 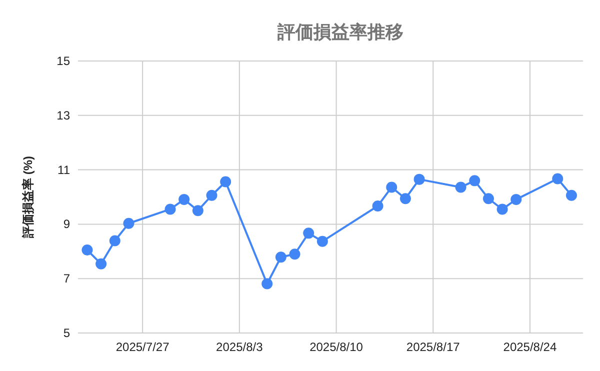 What do you see at coordinates (143, 347) in the screenshot?
I see `x-tick-label: 2025/7/27` at bounding box center [143, 347].